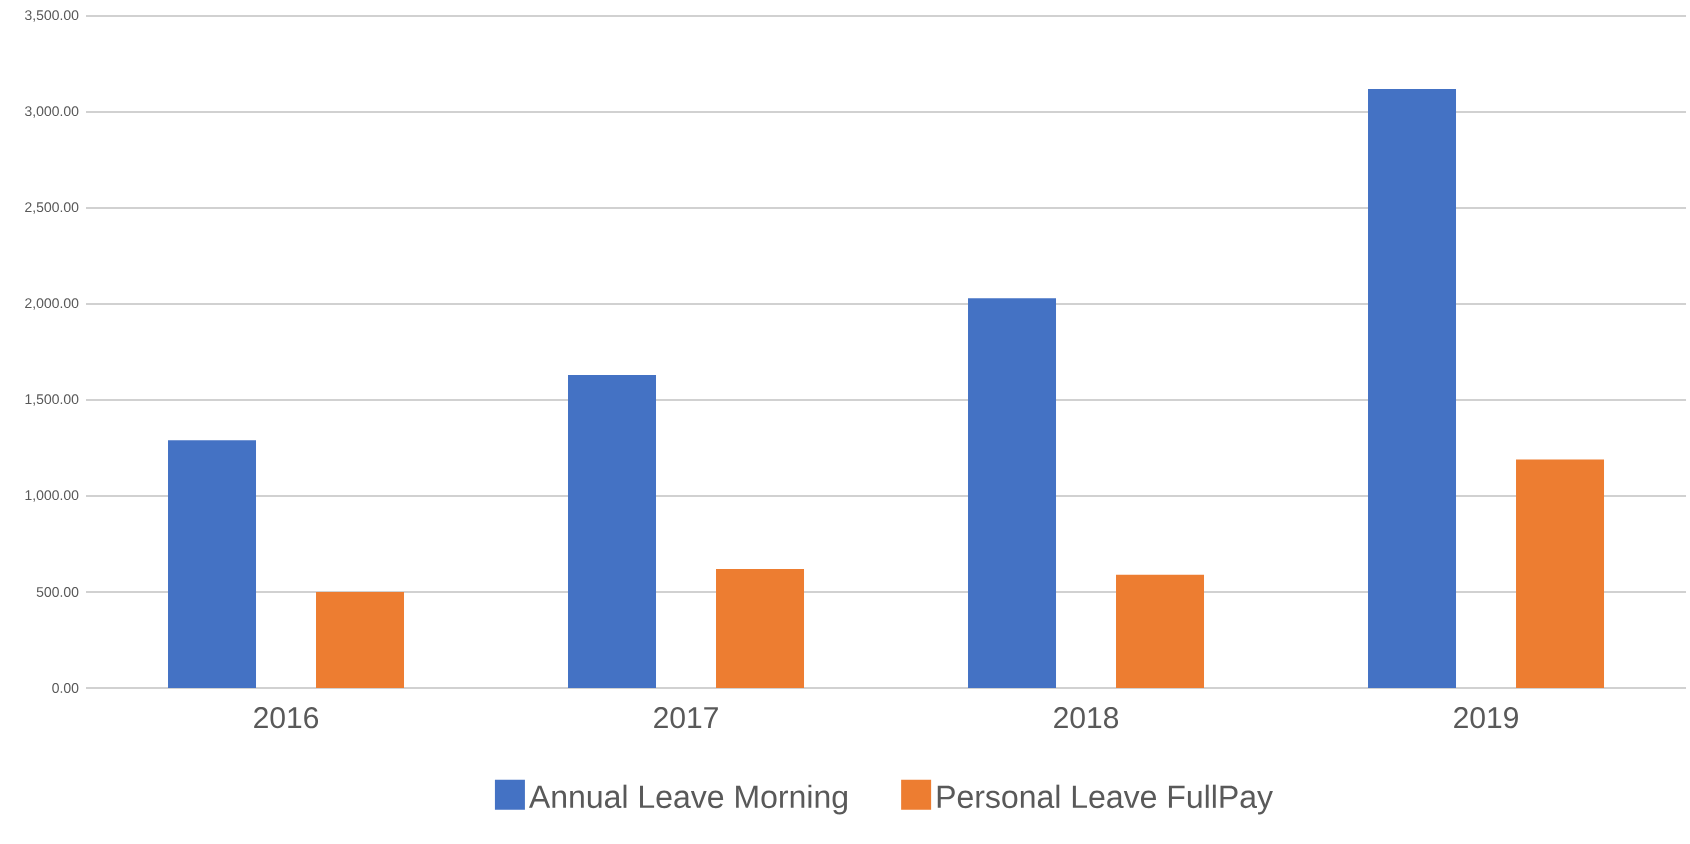 Image resolution: width=1690 pixels, height=844 pixels. I want to click on y-tick-label: 3,000.00, so click(51, 112).